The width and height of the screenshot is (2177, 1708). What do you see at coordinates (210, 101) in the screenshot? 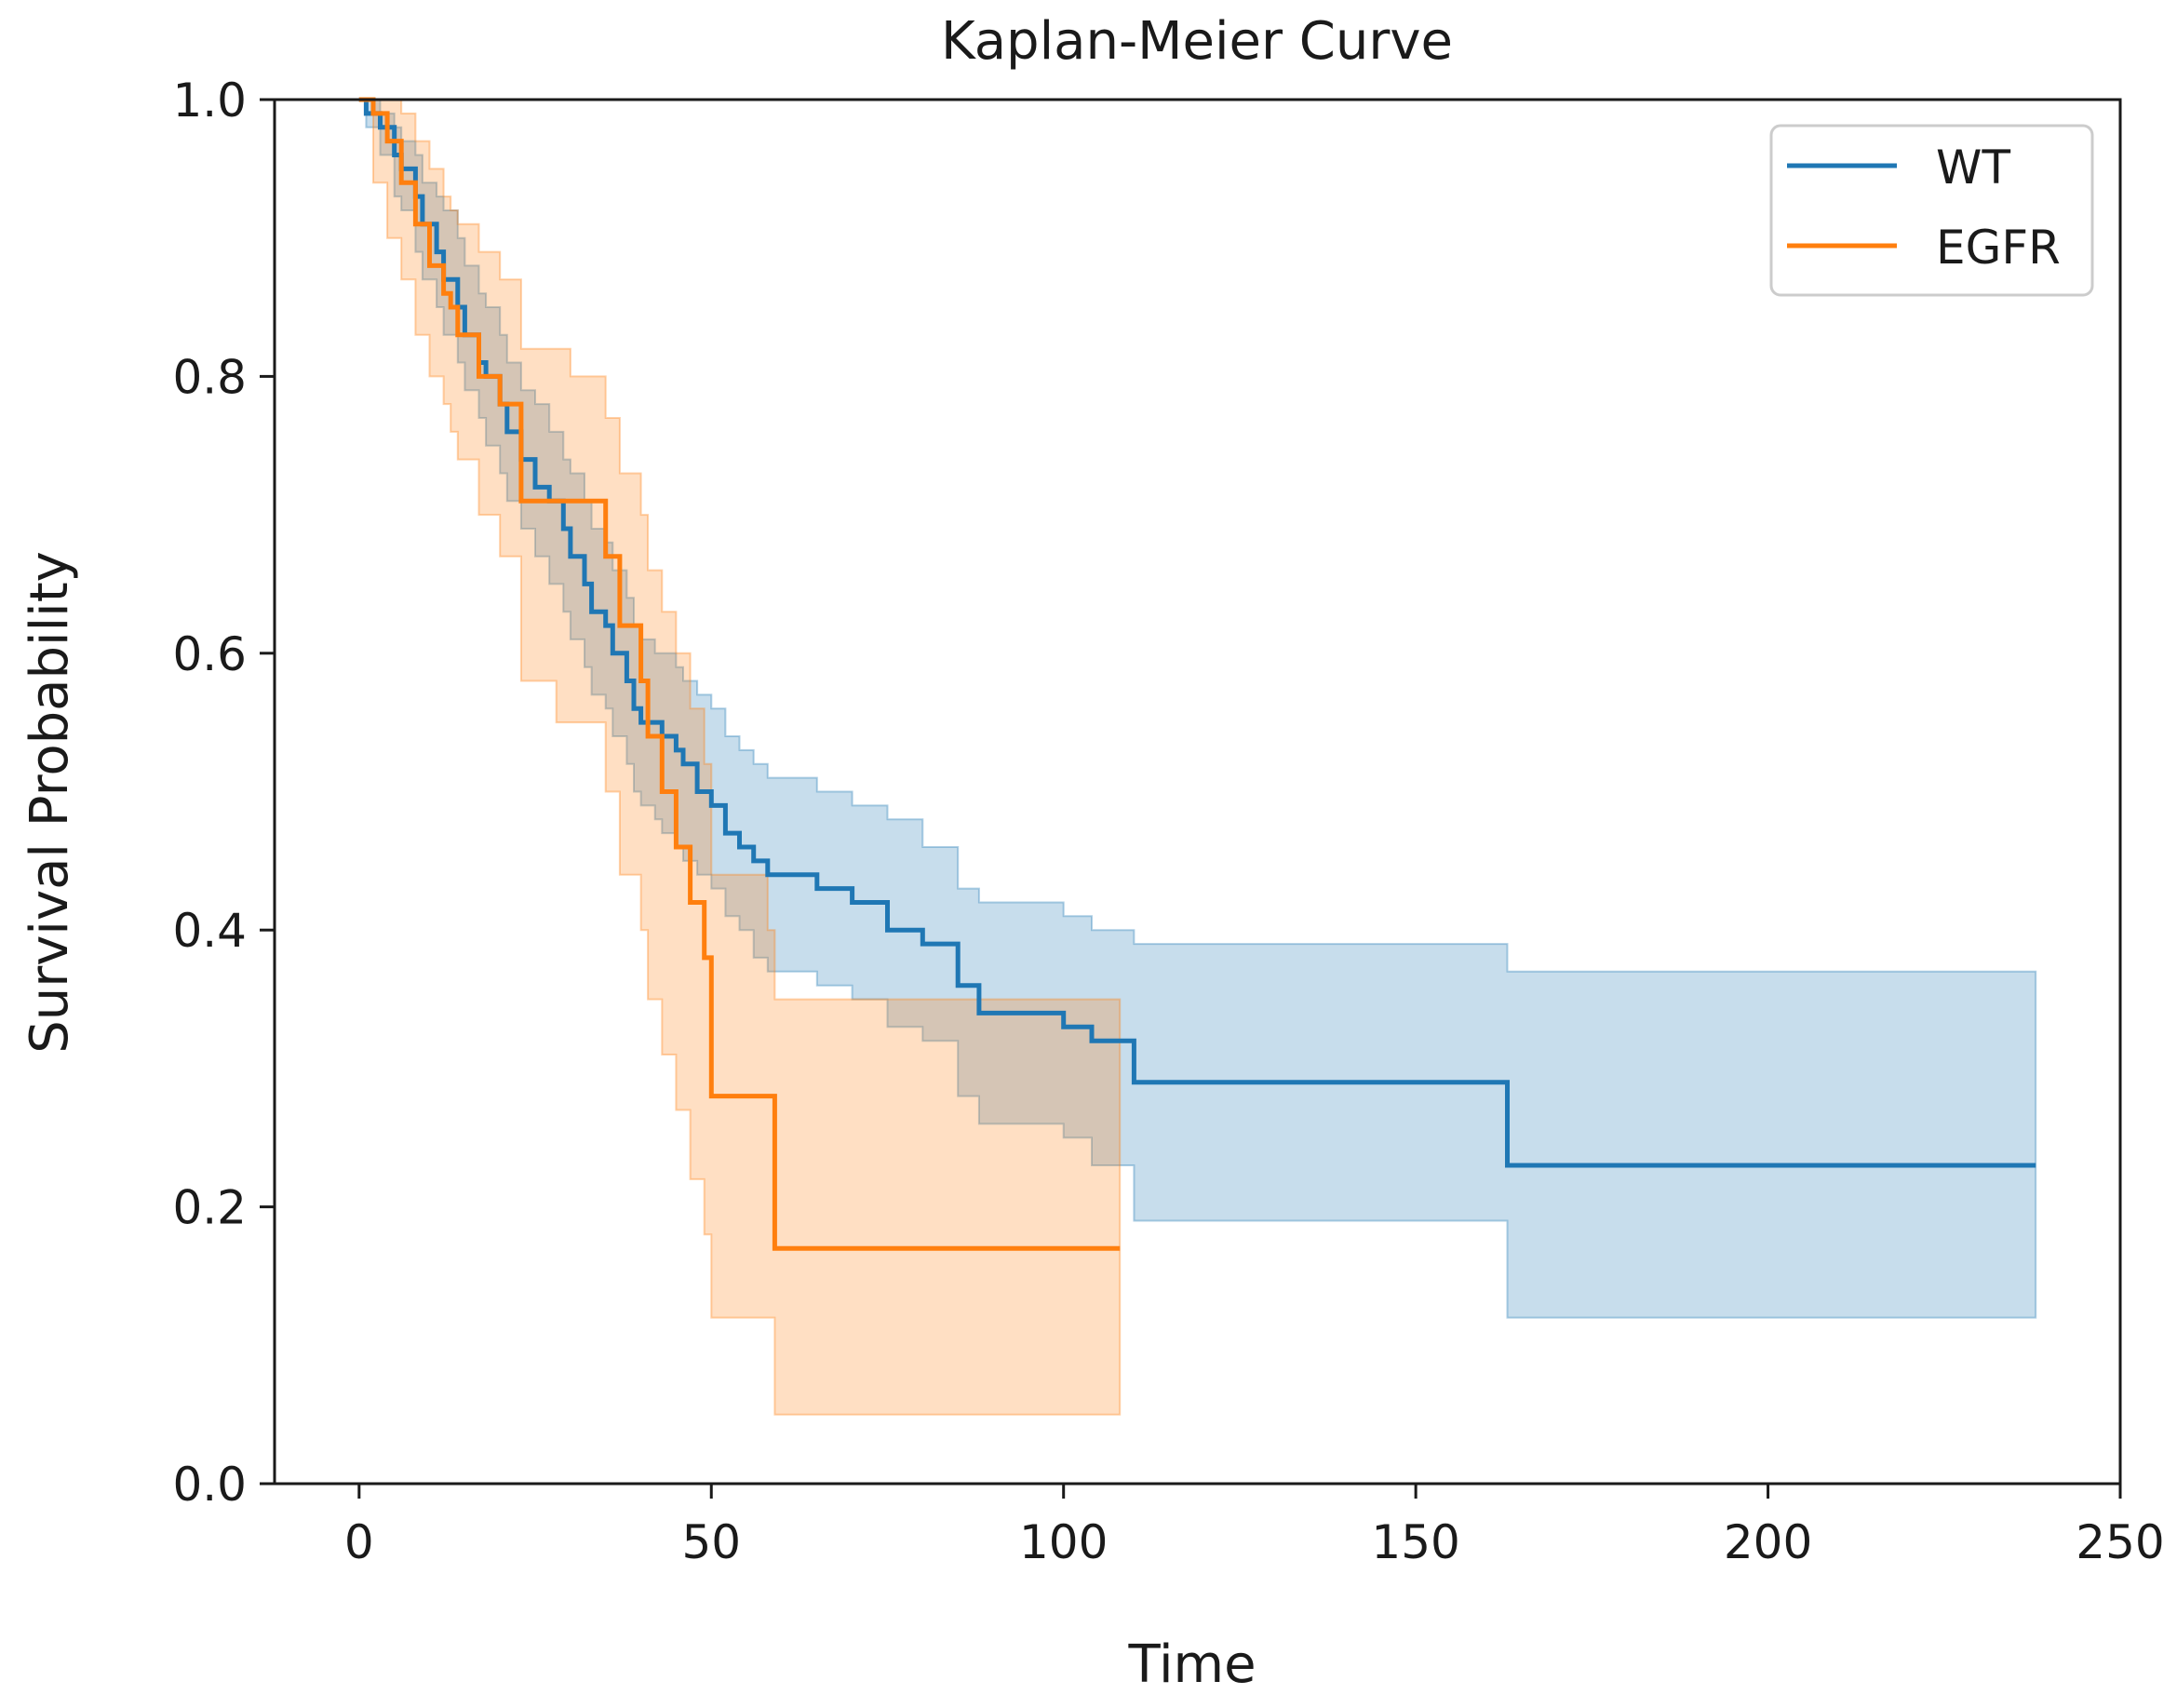
I see `y-tick-label: 1.0` at bounding box center [210, 101].